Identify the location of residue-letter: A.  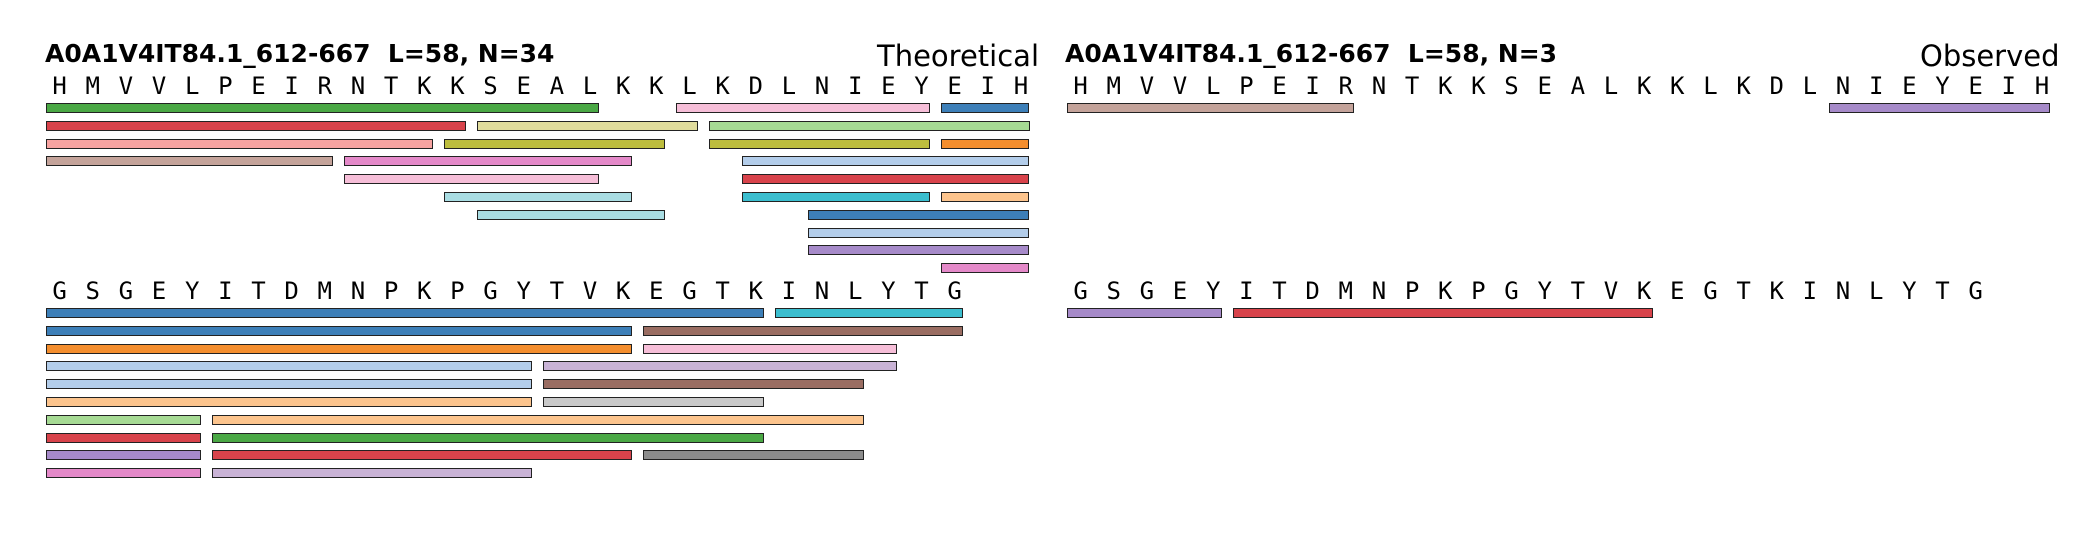
(557, 86).